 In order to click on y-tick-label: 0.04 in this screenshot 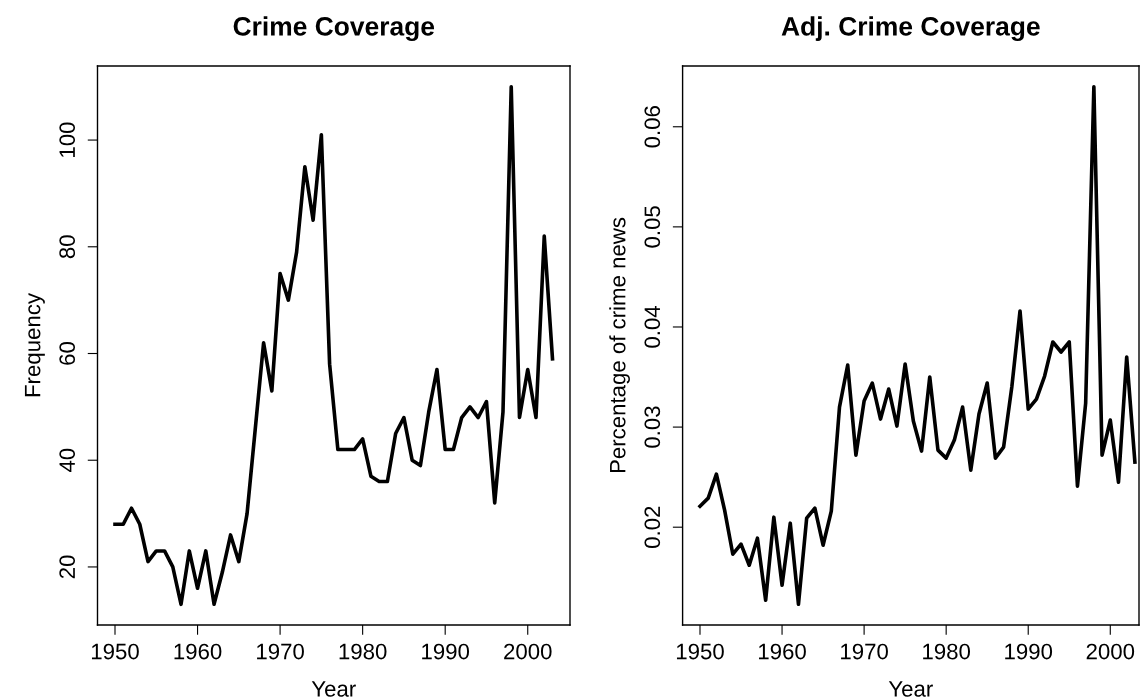, I will do `click(652, 327)`.